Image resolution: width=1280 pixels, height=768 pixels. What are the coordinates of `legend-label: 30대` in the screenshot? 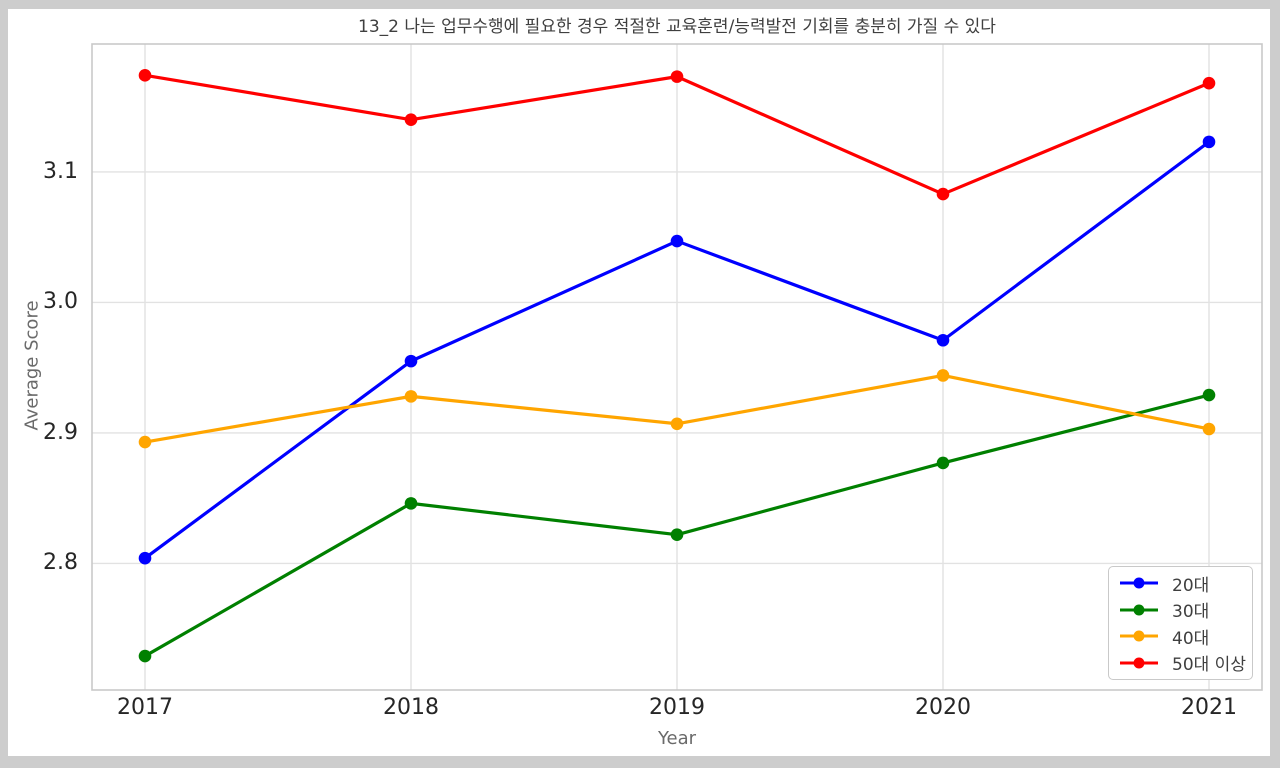 It's located at (1191, 612).